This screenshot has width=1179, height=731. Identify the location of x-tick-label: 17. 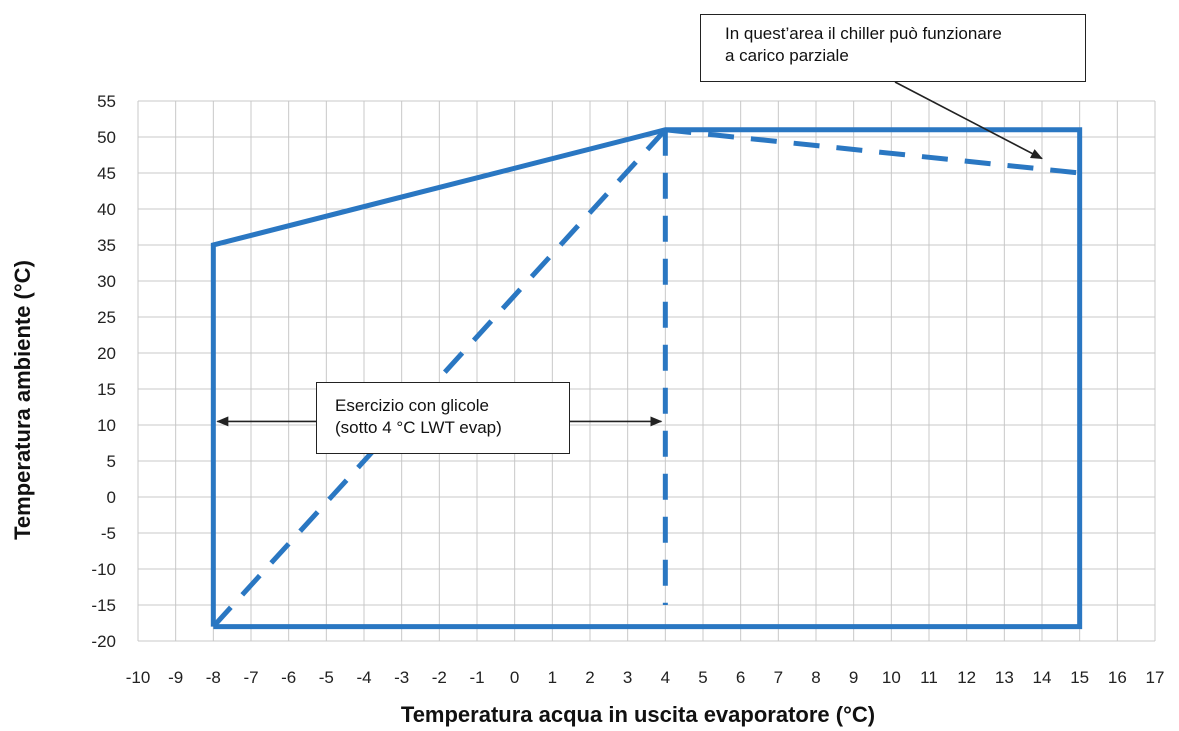
(1155, 677).